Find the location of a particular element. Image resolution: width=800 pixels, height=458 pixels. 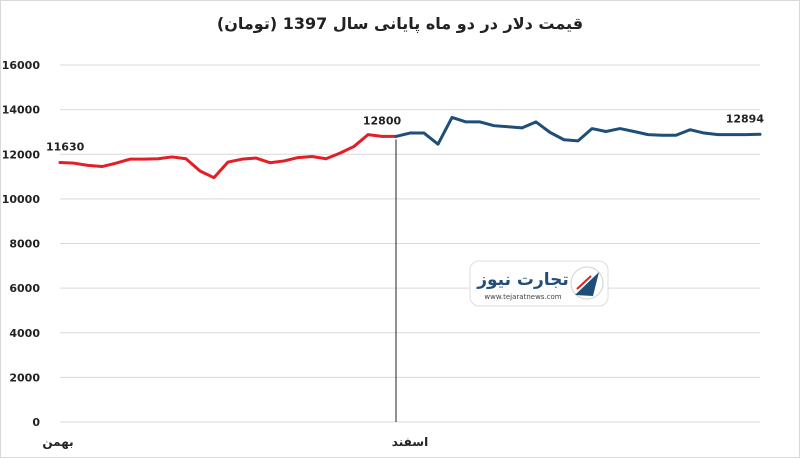

logo-circle-icon is located at coordinates (587, 283).